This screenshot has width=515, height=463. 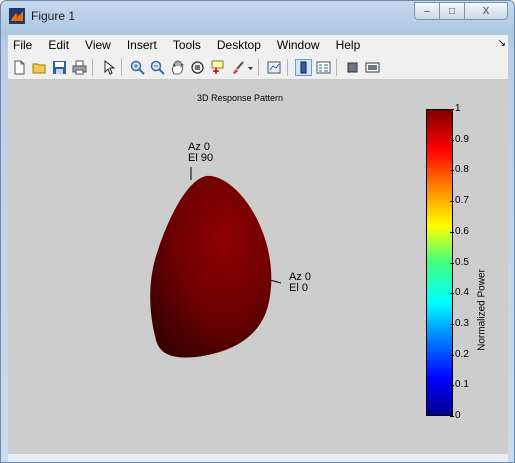 I want to click on colorbar-tick-label: 0.1, so click(x=462, y=385).